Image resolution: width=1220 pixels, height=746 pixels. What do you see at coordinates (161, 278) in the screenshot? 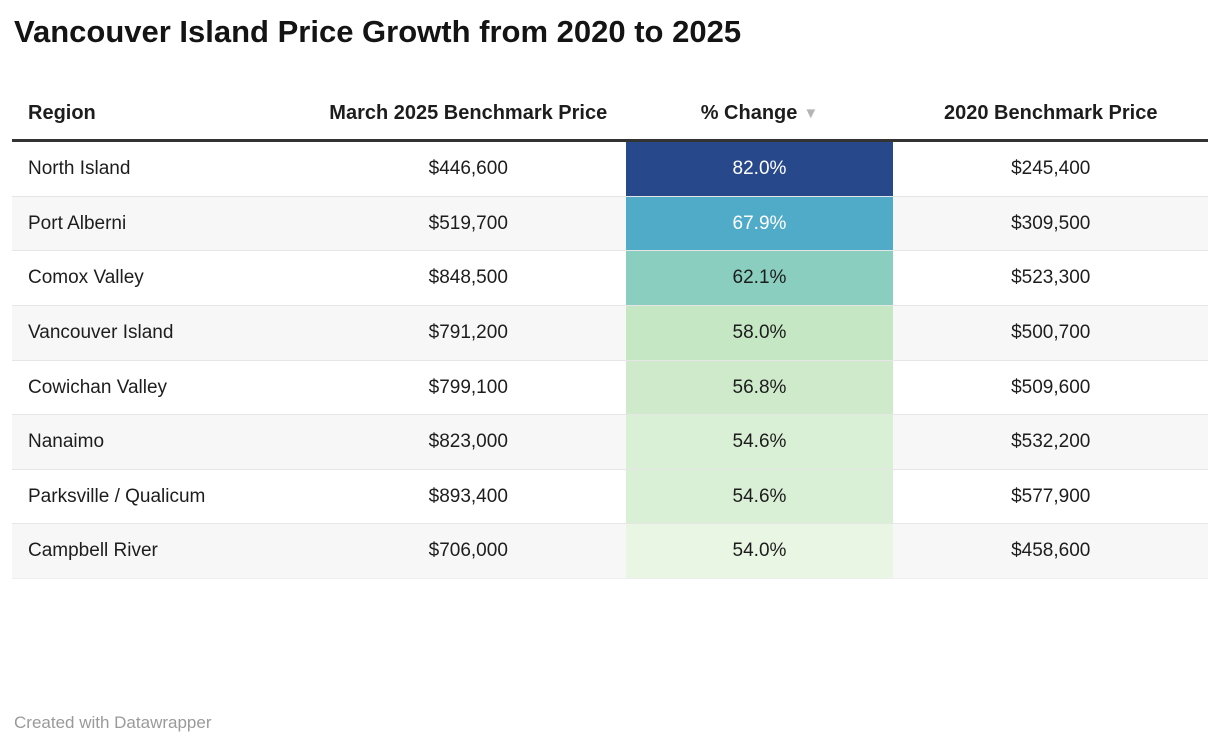
I see `region-cell: Comox Valley` at bounding box center [161, 278].